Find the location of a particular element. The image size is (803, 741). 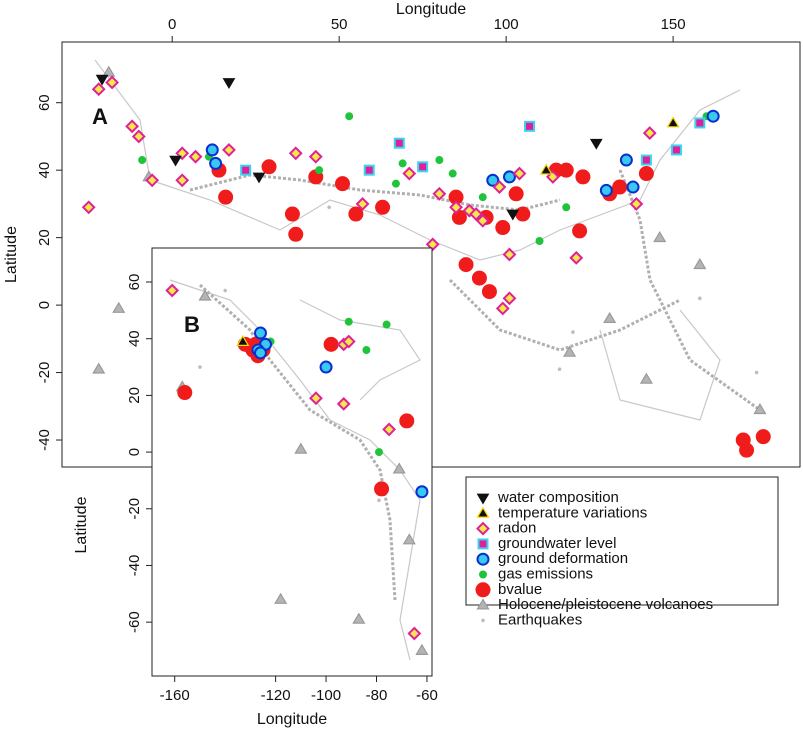

legend-label: bvalue is located at coordinates (520, 589).